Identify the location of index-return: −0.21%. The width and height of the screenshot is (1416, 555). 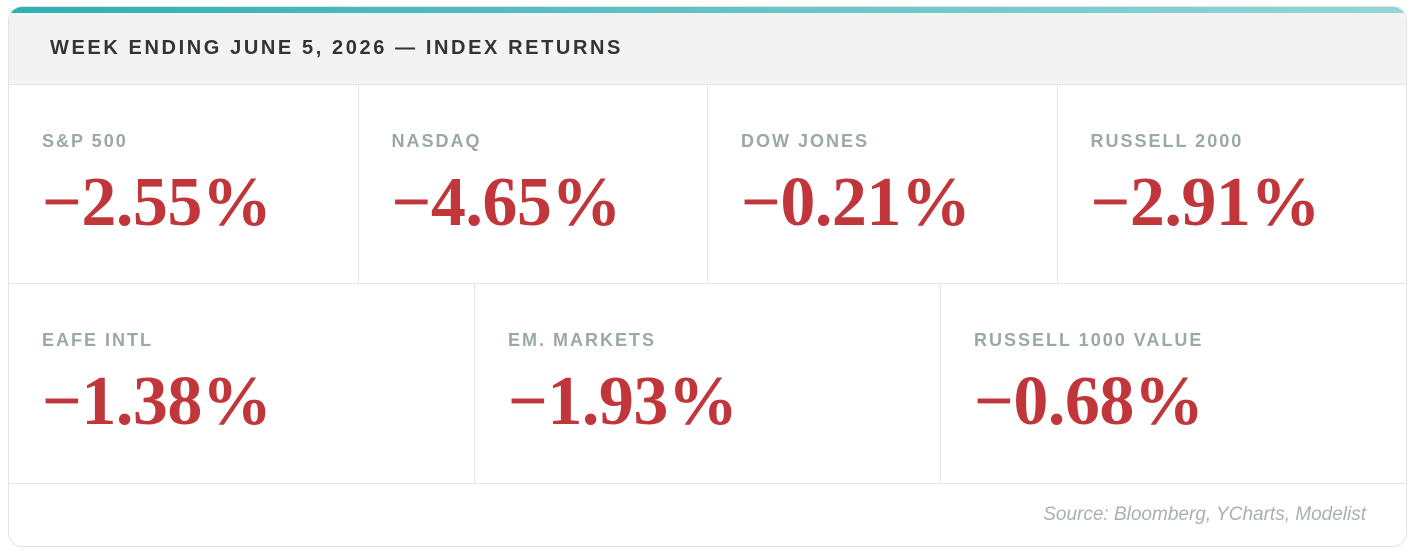
(856, 202).